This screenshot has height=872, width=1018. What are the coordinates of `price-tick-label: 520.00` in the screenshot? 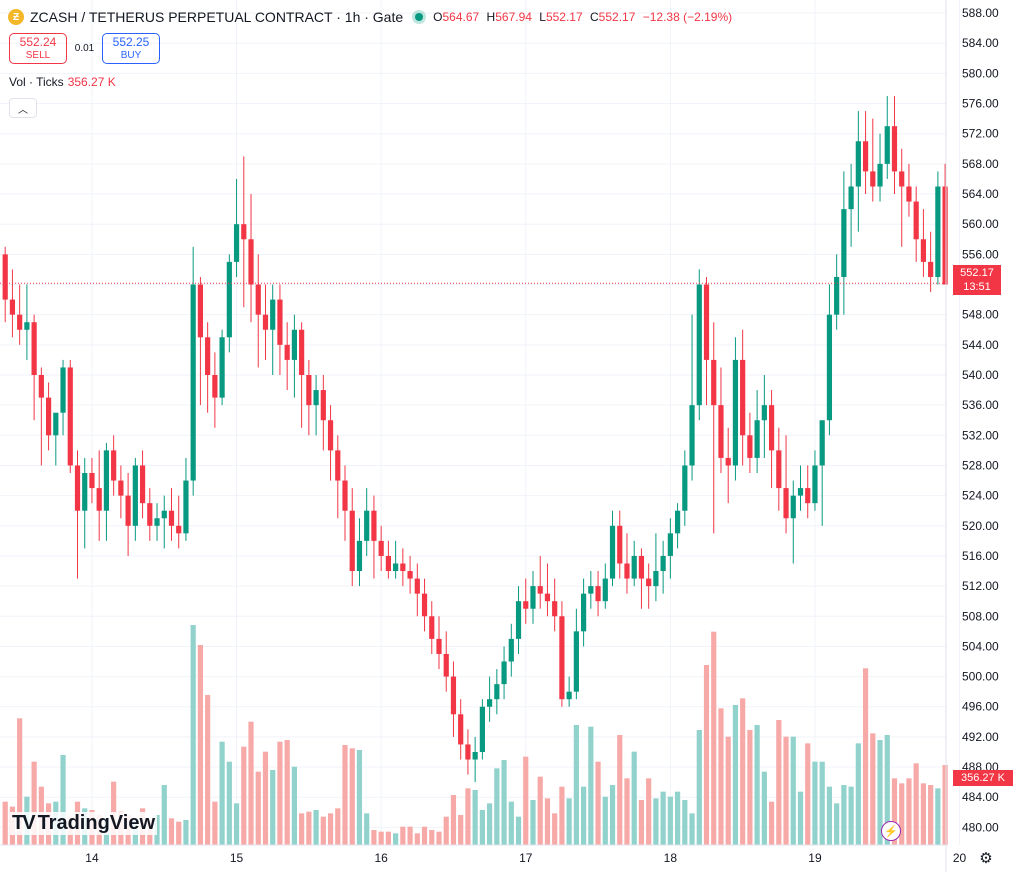 It's located at (980, 526).